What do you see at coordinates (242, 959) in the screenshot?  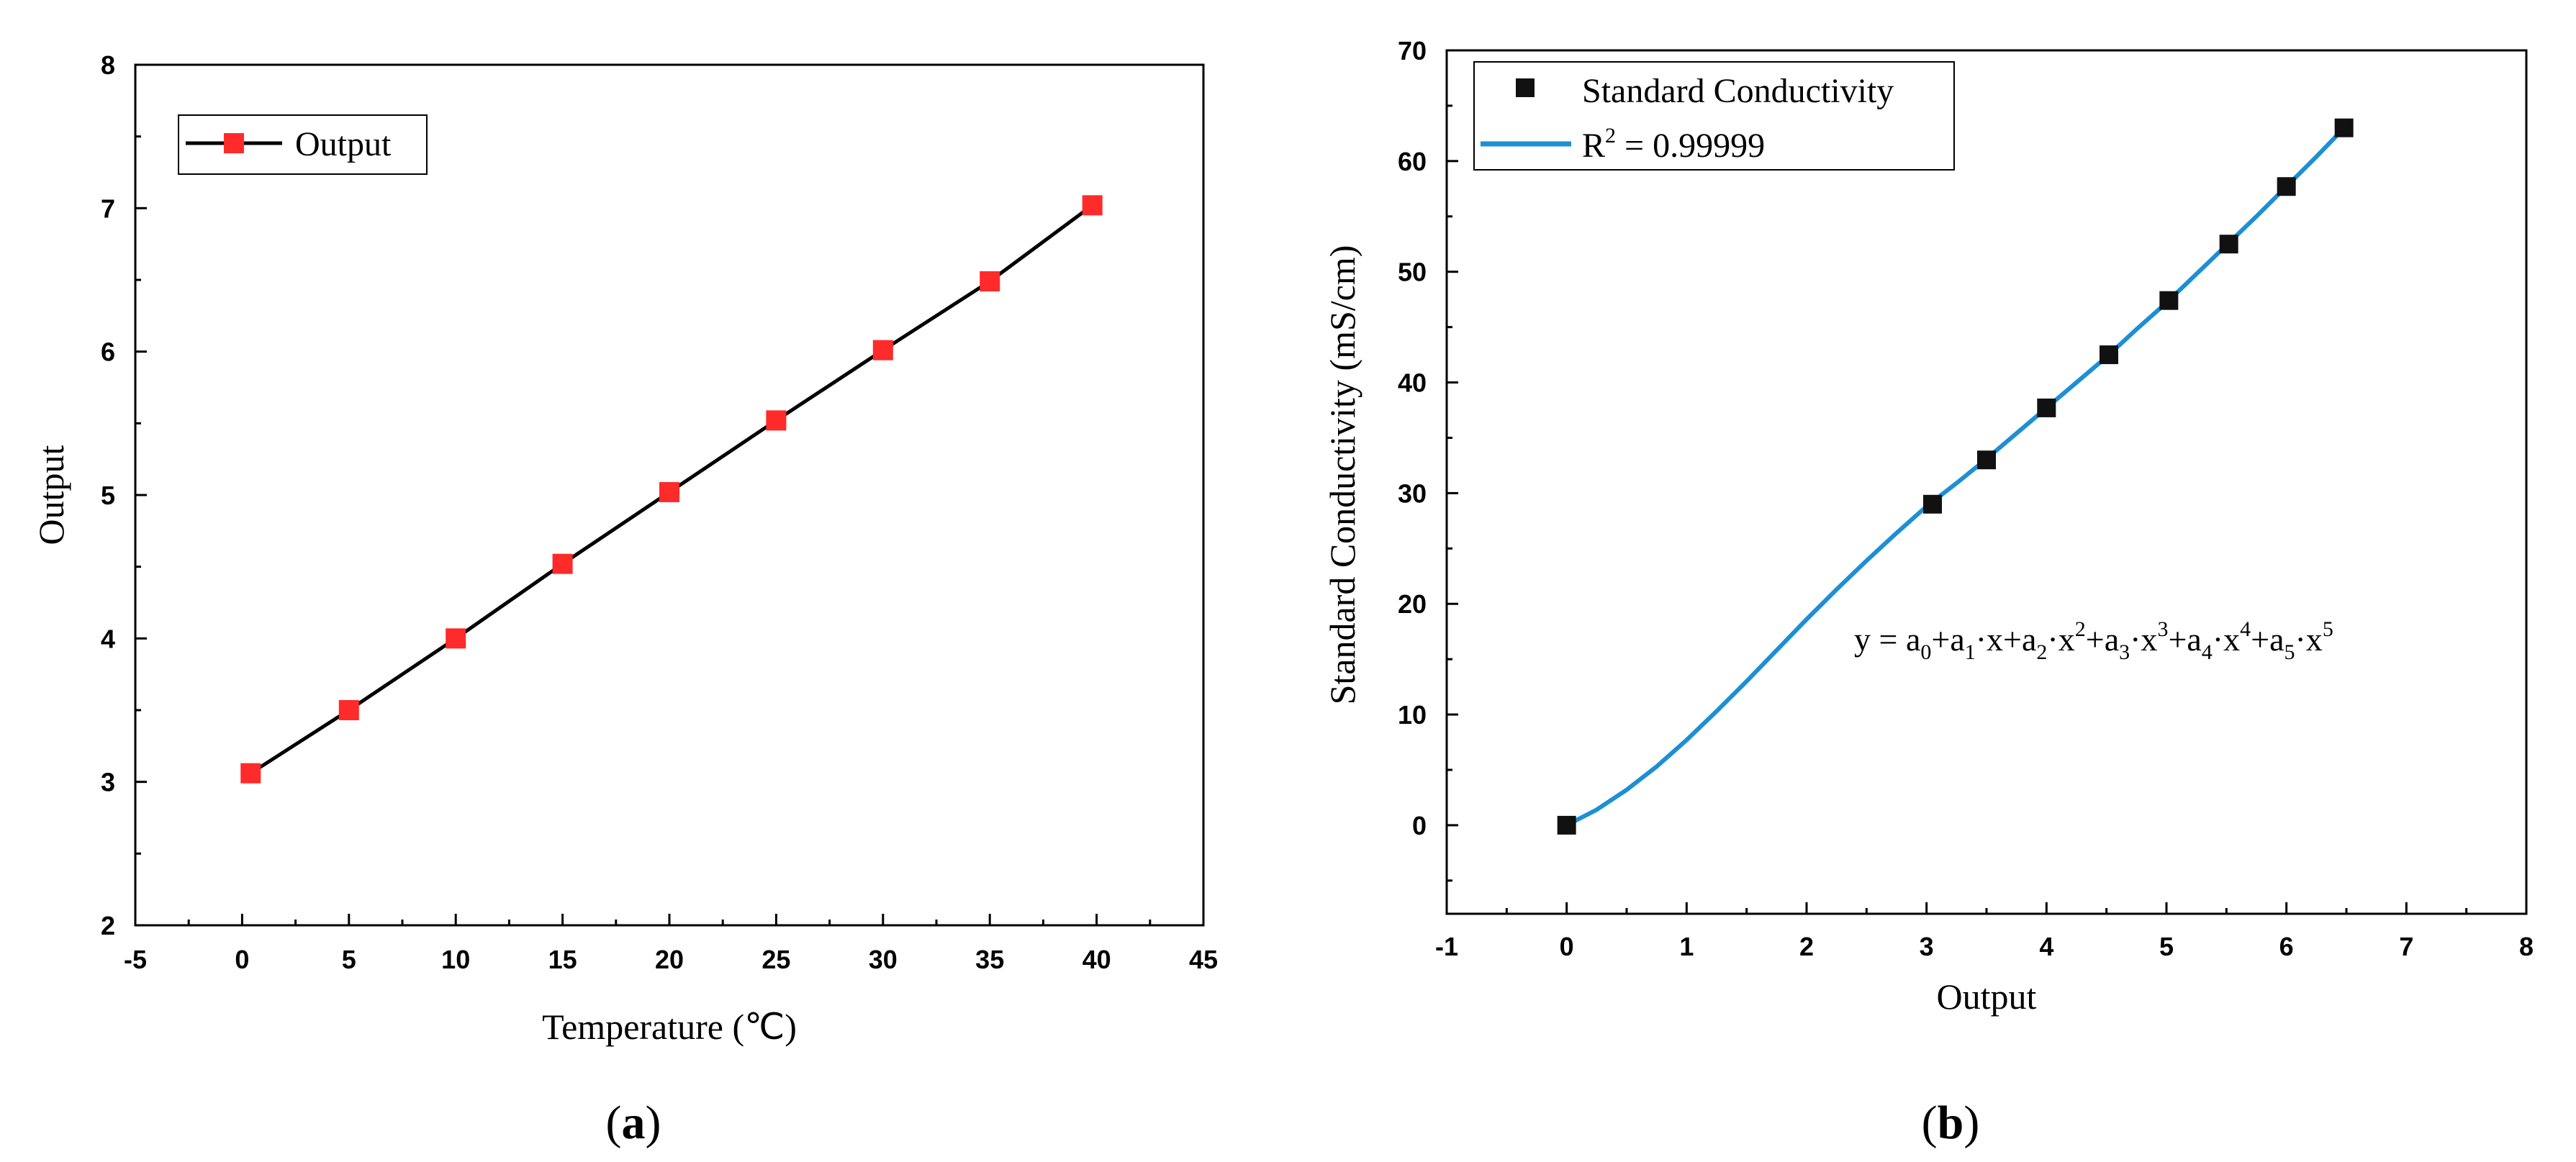 I see `x-tick-label-a: 0` at bounding box center [242, 959].